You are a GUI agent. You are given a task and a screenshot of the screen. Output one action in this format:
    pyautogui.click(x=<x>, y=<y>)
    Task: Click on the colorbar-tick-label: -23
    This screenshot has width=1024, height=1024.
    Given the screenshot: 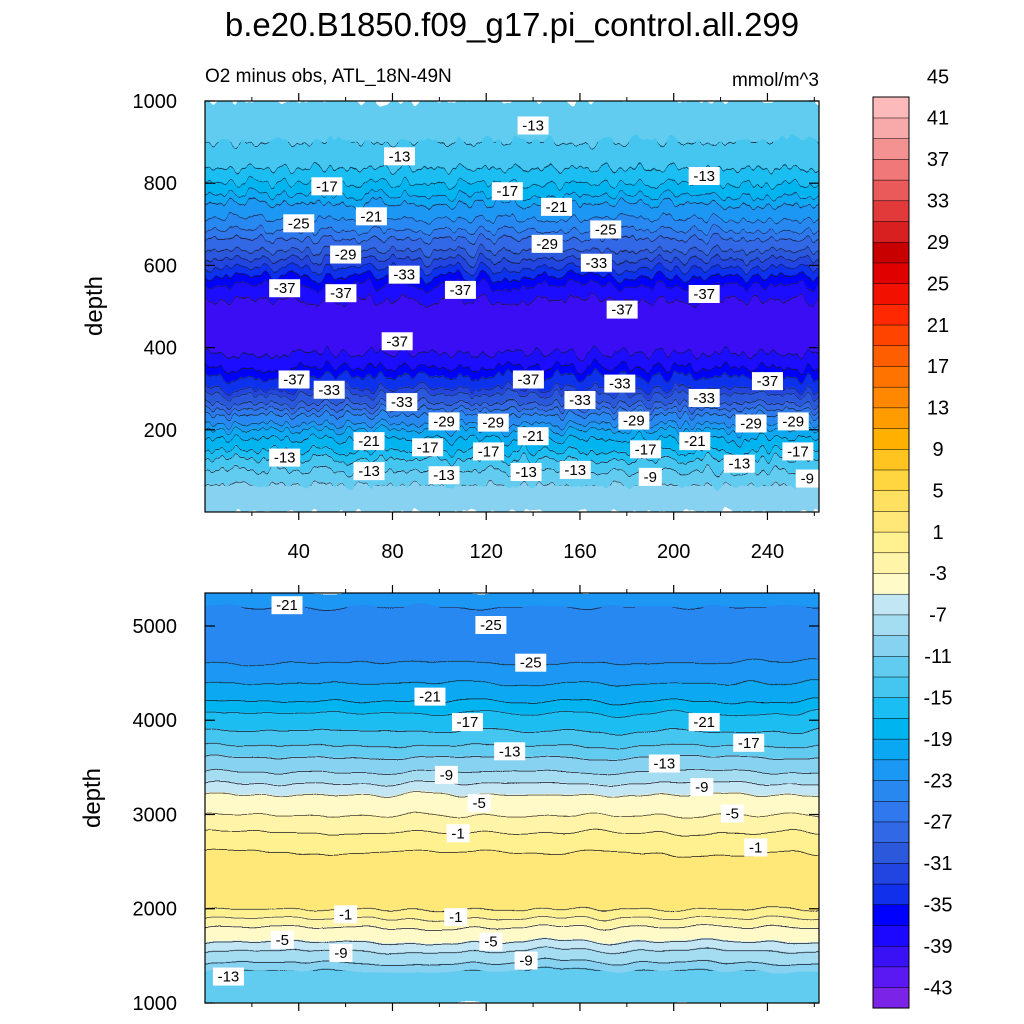 What is the action you would take?
    pyautogui.click(x=938, y=781)
    